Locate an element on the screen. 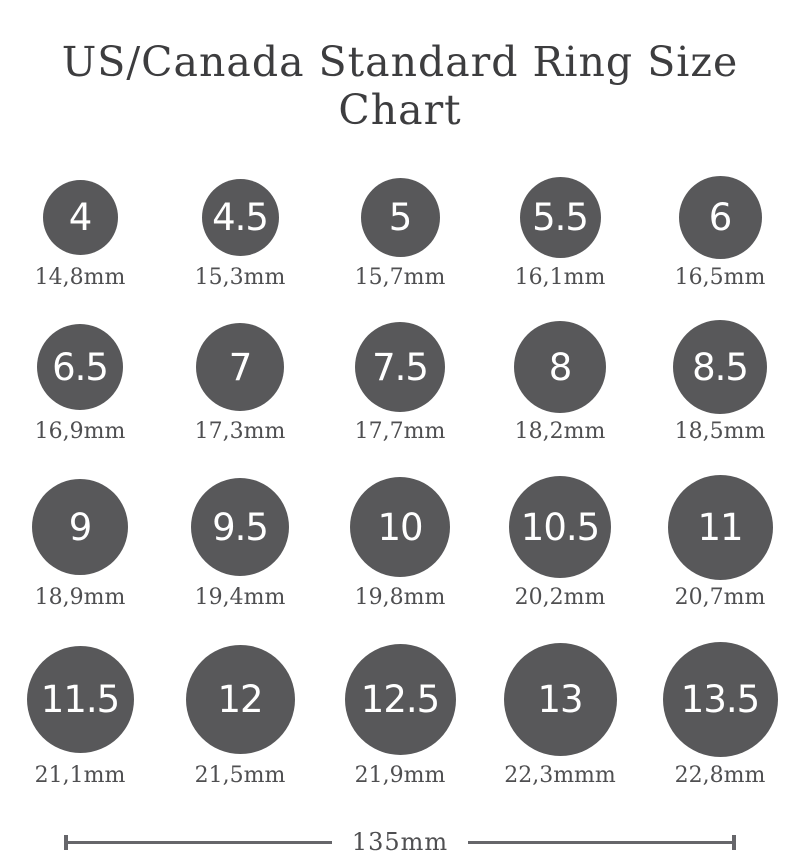 The image size is (800, 857). ring-size-cell: 7 17,3mm is located at coordinates (240, 382).